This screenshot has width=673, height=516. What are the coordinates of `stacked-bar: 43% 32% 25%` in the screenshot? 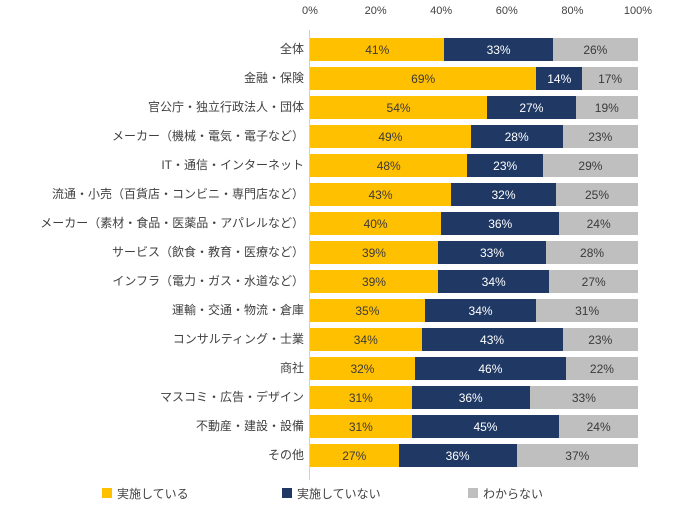 It's located at (474, 194).